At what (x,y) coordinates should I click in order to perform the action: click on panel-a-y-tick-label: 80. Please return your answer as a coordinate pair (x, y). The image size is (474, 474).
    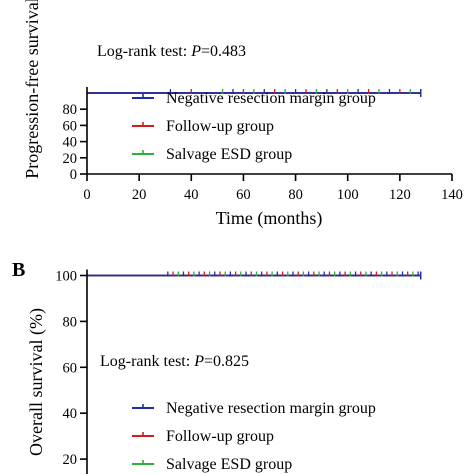
    Looking at the image, I should click on (70, 110).